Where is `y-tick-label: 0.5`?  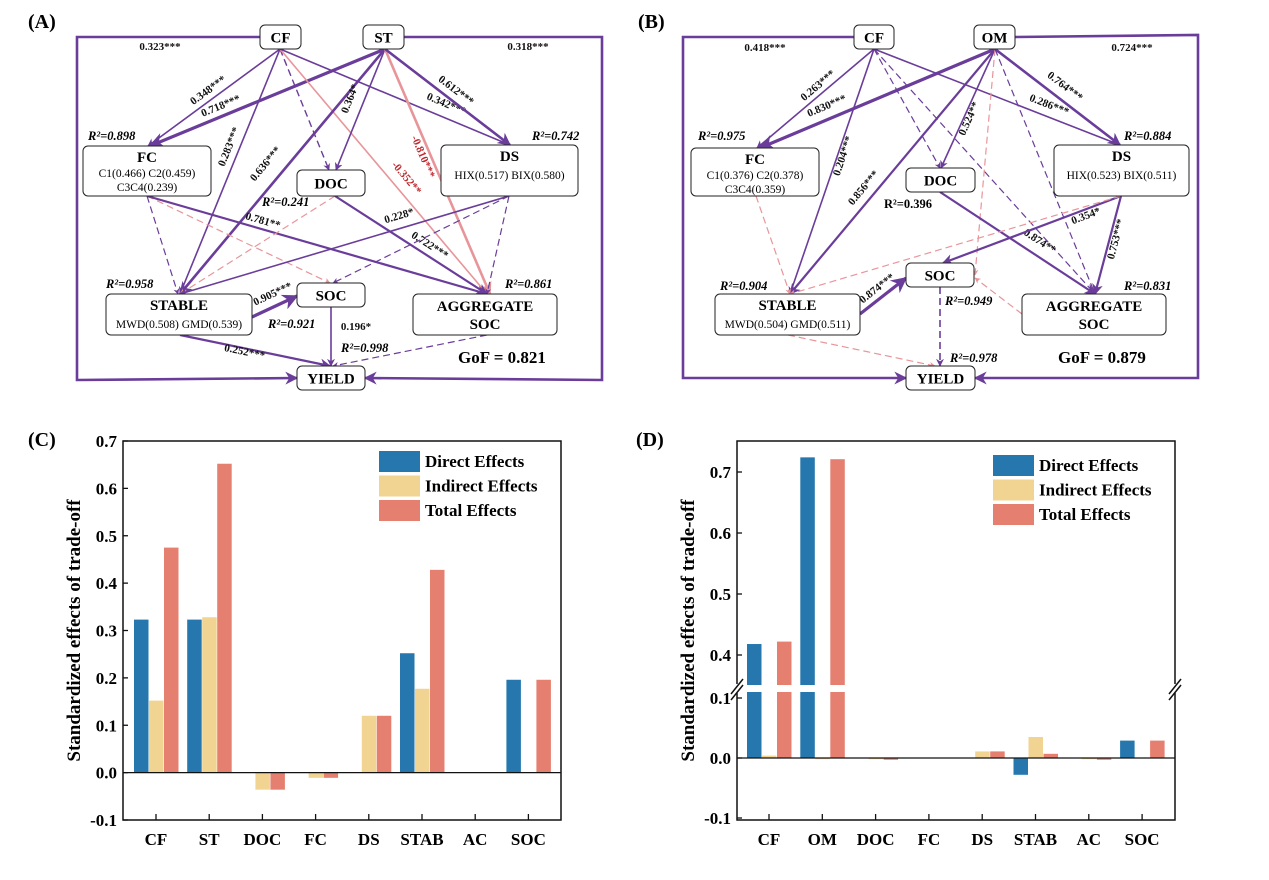 y-tick-label: 0.5 is located at coordinates (720, 594).